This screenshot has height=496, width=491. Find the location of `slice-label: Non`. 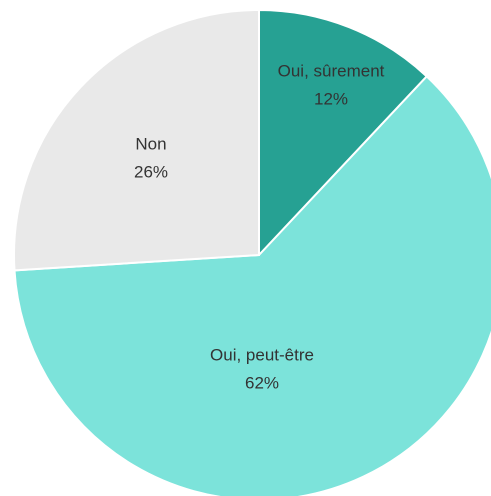

slice-label: Non is located at coordinates (150, 143).